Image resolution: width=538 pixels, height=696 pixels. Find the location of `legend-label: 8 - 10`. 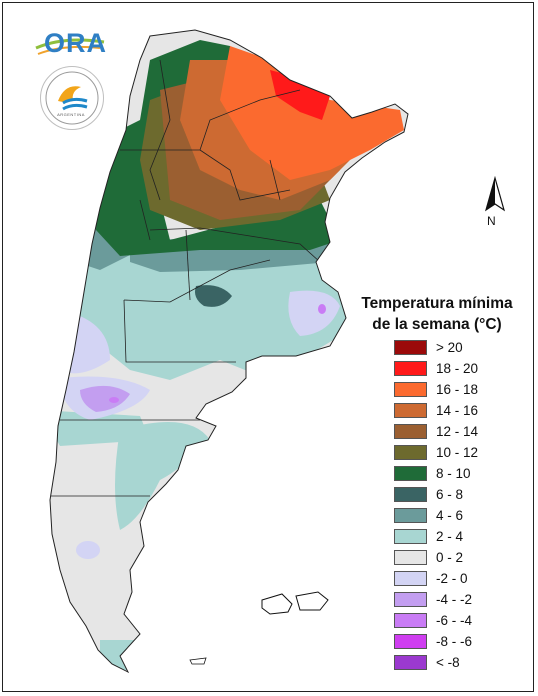

legend-label: 8 - 10 is located at coordinates (453, 473).